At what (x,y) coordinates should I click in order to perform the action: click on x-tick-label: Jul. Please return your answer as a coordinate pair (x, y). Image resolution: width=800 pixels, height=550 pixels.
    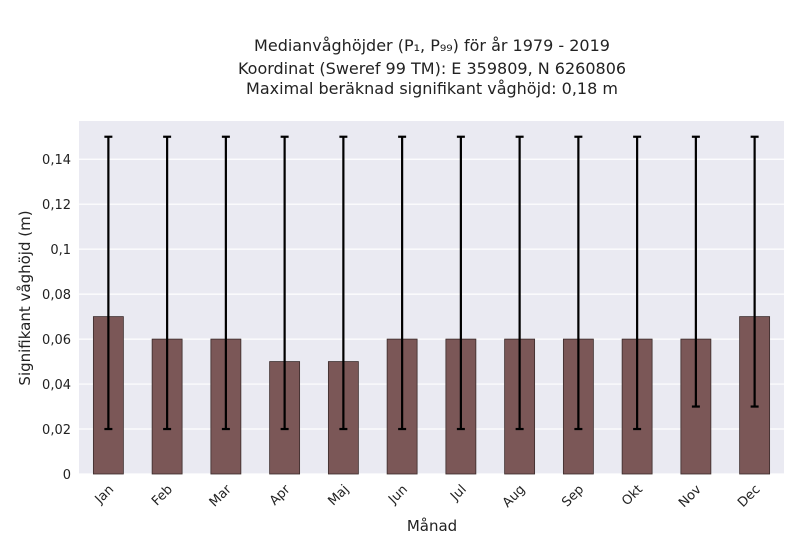
    Looking at the image, I should click on (458, 493).